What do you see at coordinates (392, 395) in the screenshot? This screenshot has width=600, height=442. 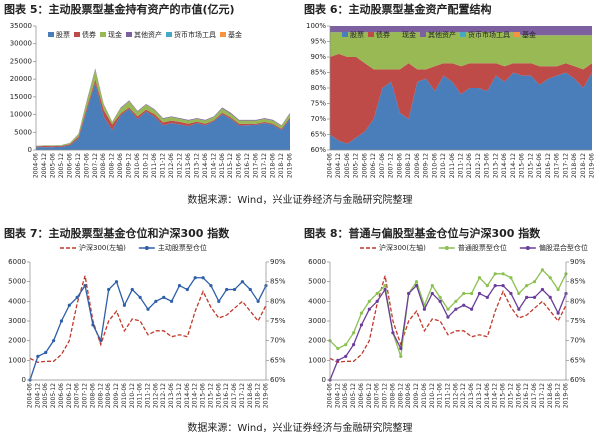 I see `x-tick-label: 2008-06` at bounding box center [392, 395].